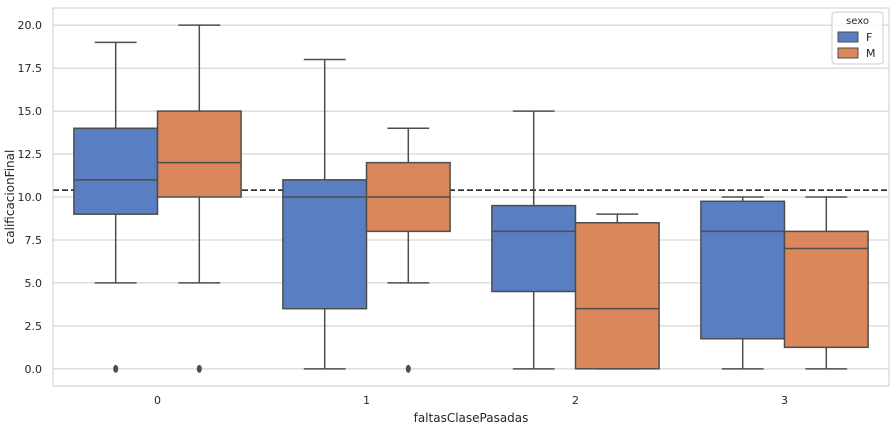 The image size is (896, 432). Describe the element at coordinates (34, 369) in the screenshot. I see `y-tick-label: 0.0` at that location.